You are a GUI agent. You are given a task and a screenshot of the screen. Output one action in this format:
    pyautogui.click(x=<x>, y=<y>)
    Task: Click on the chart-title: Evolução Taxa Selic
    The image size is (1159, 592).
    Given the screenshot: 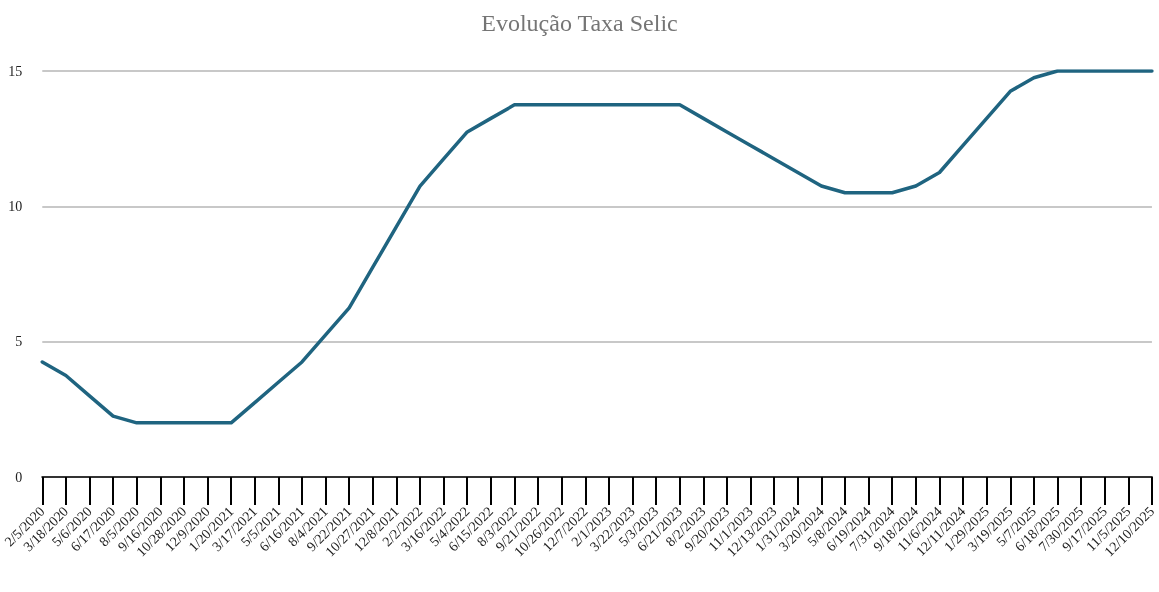 What is the action you would take?
    pyautogui.click(x=579, y=23)
    